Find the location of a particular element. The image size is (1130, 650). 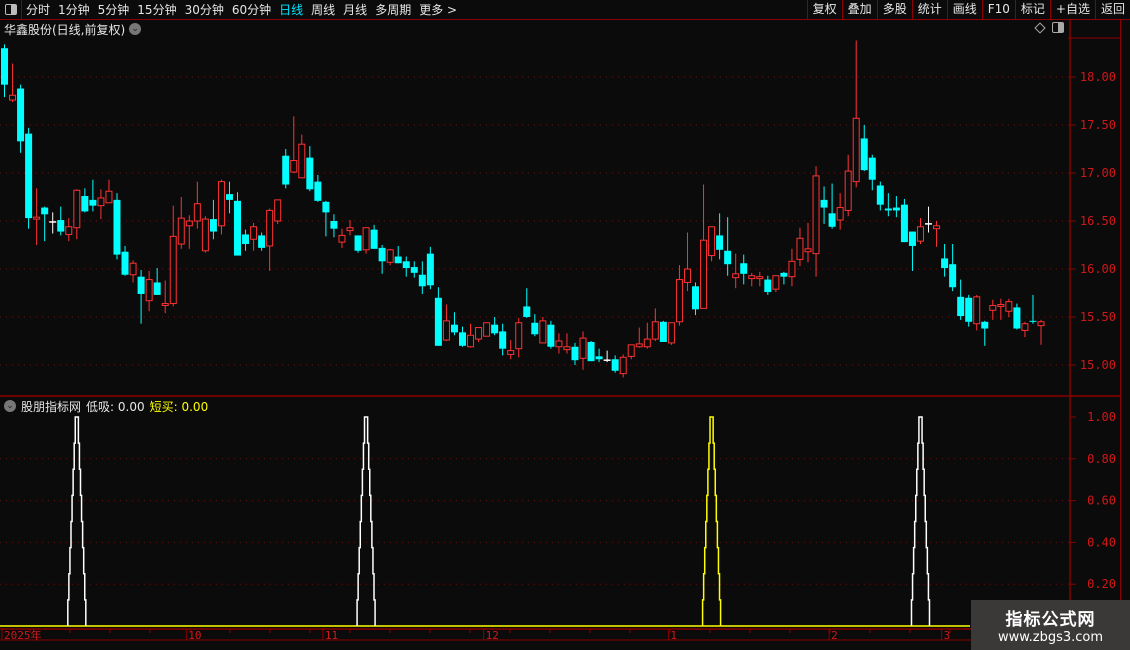

period-tab-6: 日线 is located at coordinates (291, 9).